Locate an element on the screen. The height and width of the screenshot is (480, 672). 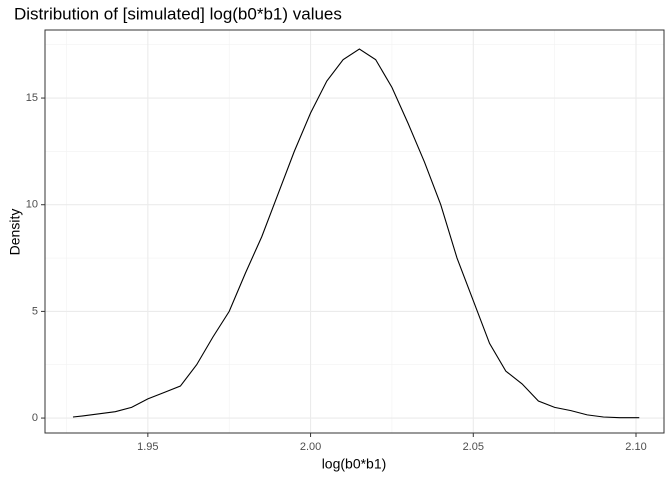
x-tick-label: 2.00 is located at coordinates (310, 447).